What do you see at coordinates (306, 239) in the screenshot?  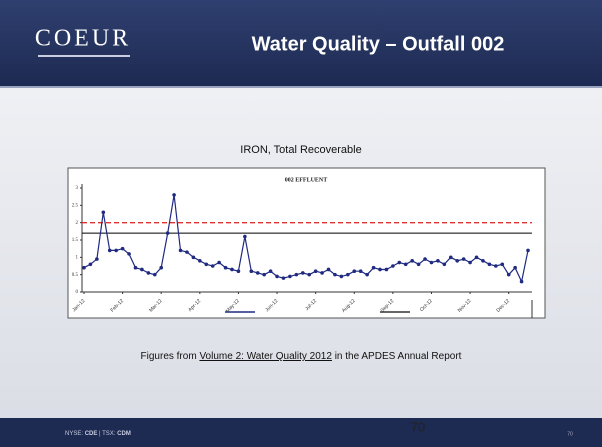 I see `data-line` at bounding box center [306, 239].